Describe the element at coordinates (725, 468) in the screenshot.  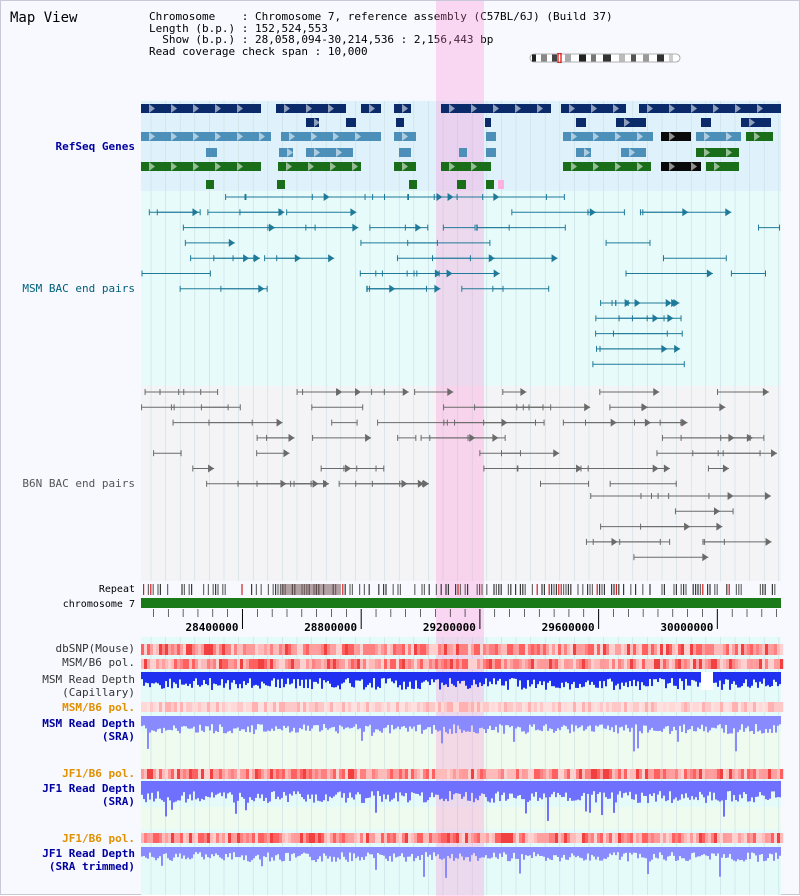
I see `b6n-bac-pair-arrow` at that location.